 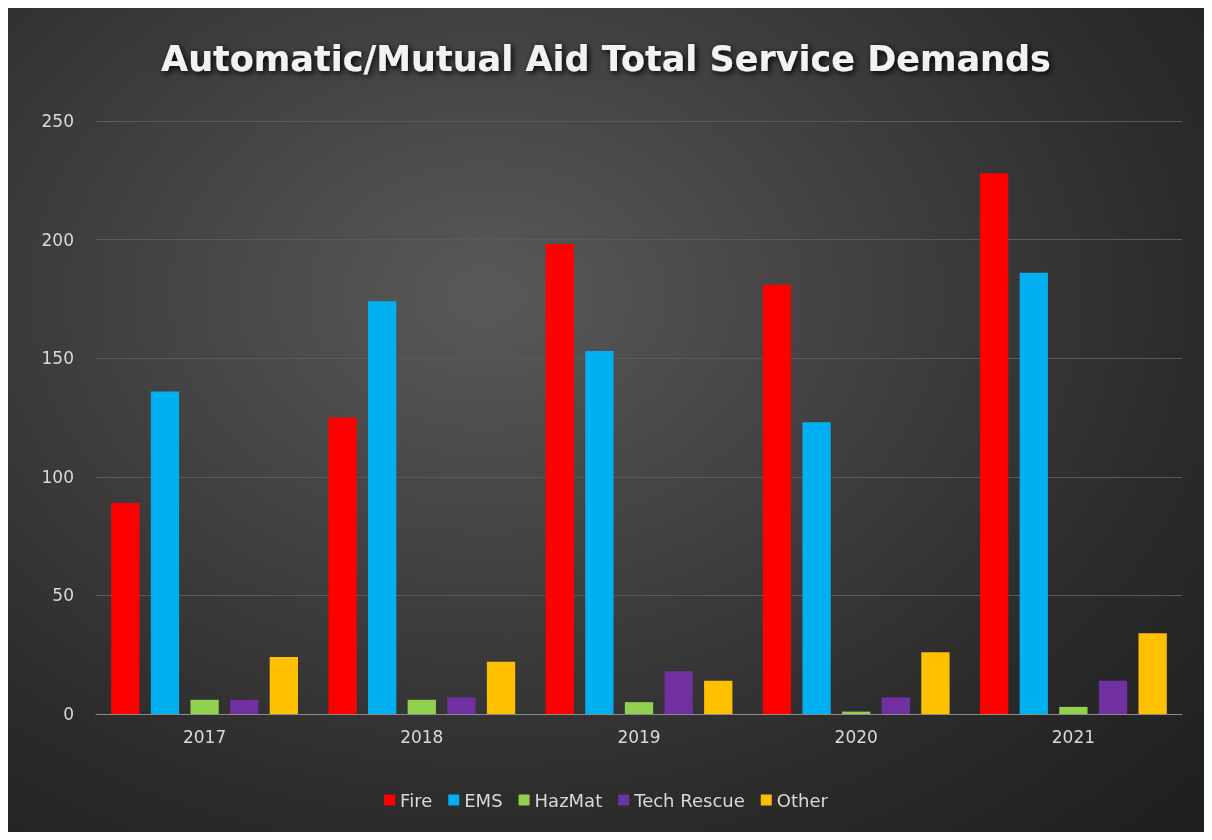 I want to click on y-tick-label: 0, so click(x=68, y=714).